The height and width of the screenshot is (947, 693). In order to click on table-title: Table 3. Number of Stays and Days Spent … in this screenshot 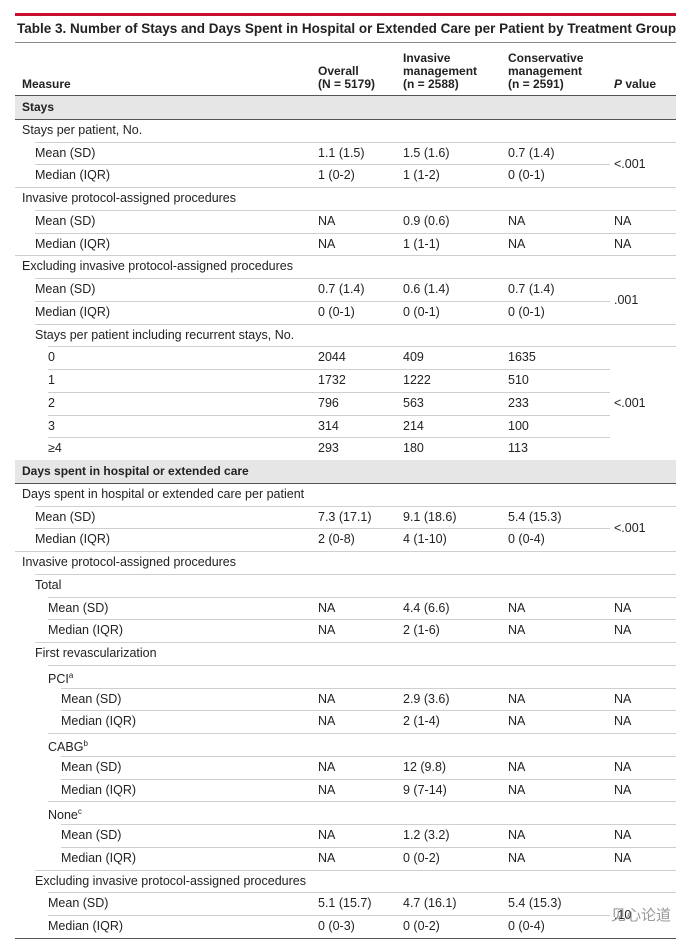, I will do `click(347, 28)`.